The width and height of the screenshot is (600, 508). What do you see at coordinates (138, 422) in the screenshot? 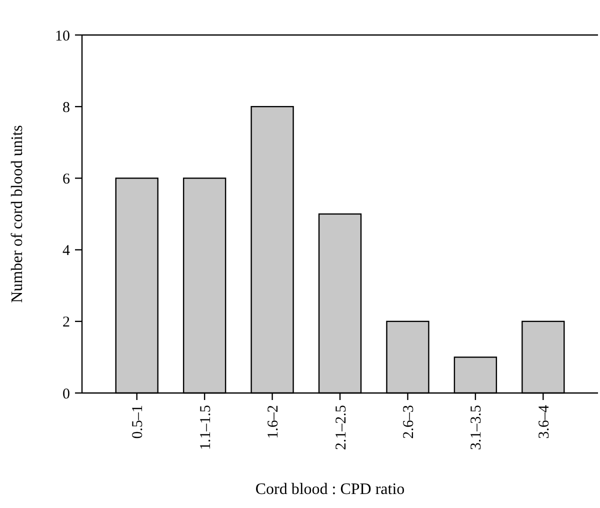
I see `x-tick-label: 0.5–1` at bounding box center [138, 422].